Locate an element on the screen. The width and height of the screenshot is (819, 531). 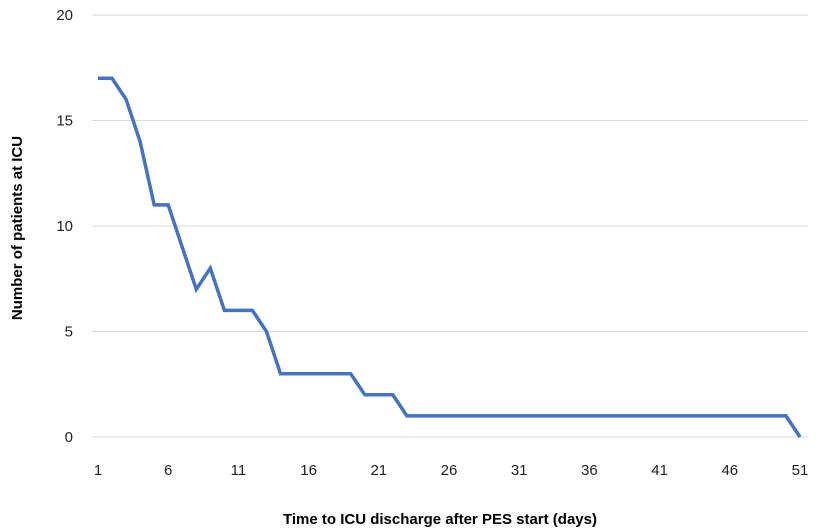
x-tick-label: 21 is located at coordinates (378, 470).